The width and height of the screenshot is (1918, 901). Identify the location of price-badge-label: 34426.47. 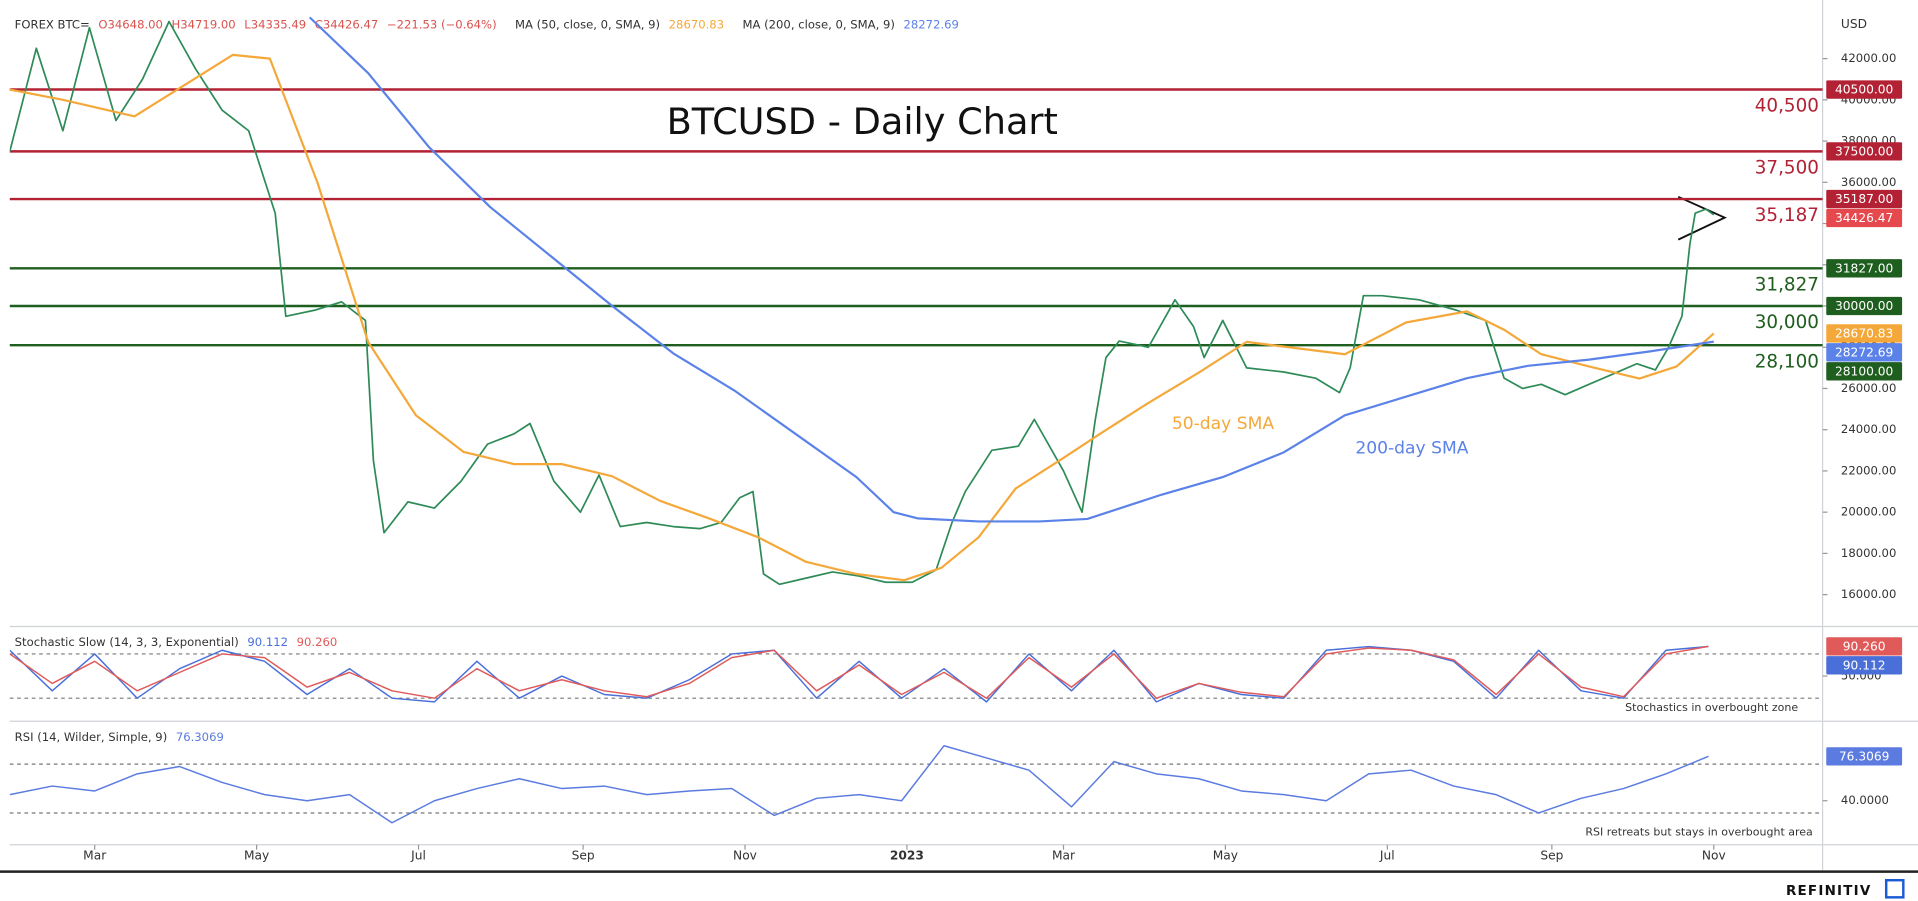
(1864, 218).